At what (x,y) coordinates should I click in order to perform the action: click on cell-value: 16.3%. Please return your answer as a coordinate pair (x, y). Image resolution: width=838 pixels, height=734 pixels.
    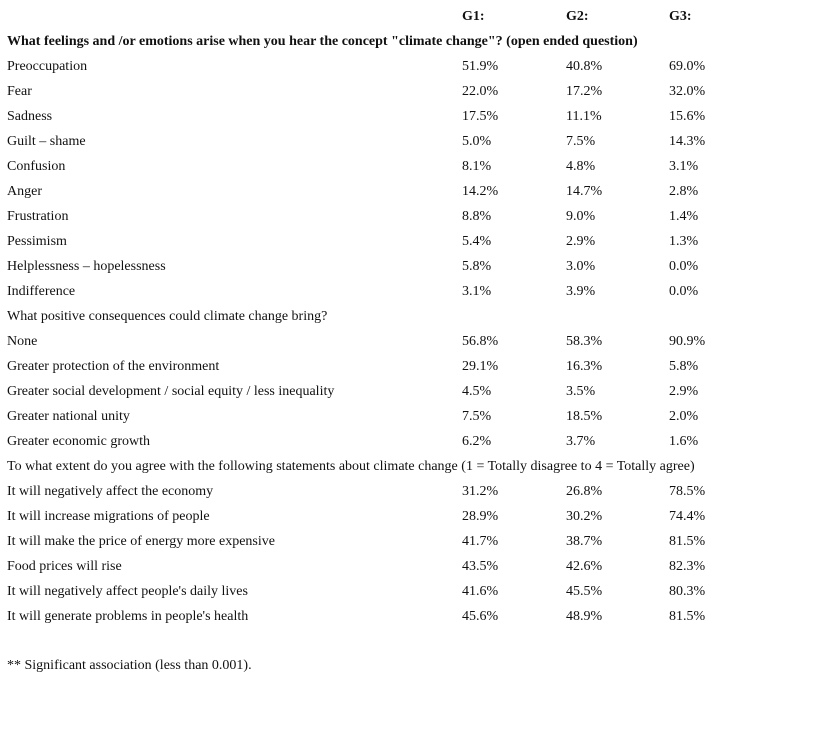
    Looking at the image, I should click on (584, 366).